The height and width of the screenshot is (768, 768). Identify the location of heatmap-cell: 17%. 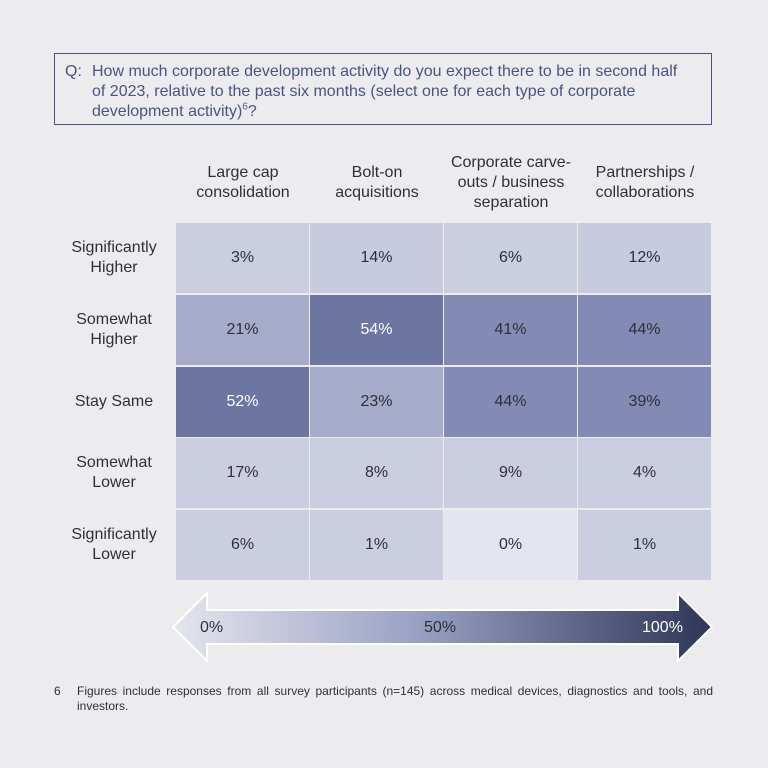
(242, 473).